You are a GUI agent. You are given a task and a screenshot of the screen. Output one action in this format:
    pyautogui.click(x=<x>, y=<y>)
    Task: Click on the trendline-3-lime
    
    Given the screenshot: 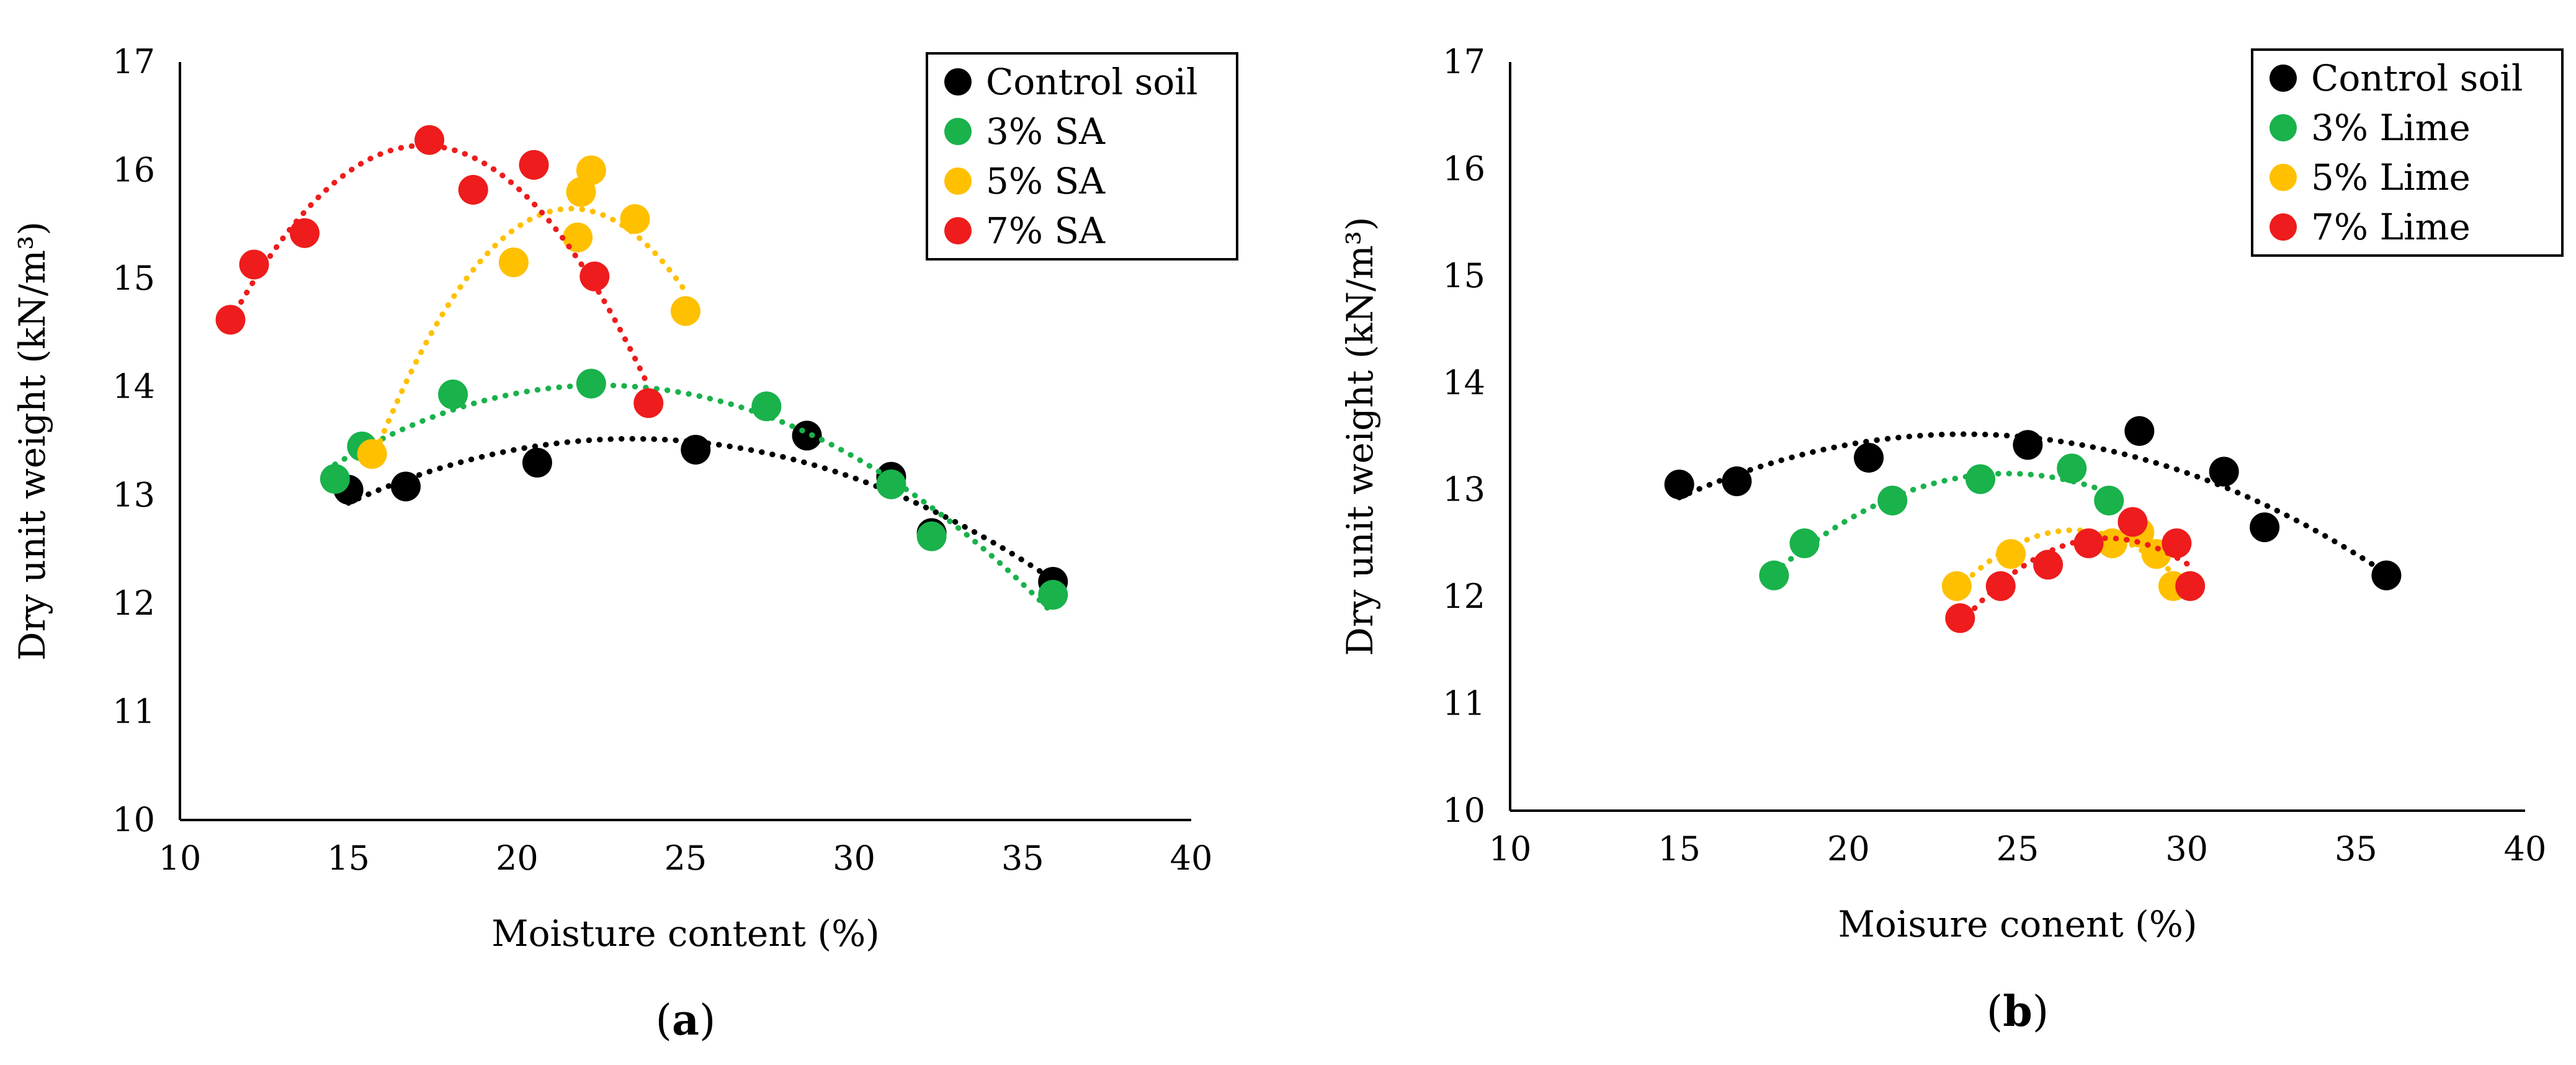 What is the action you would take?
    pyautogui.click(x=1941, y=523)
    